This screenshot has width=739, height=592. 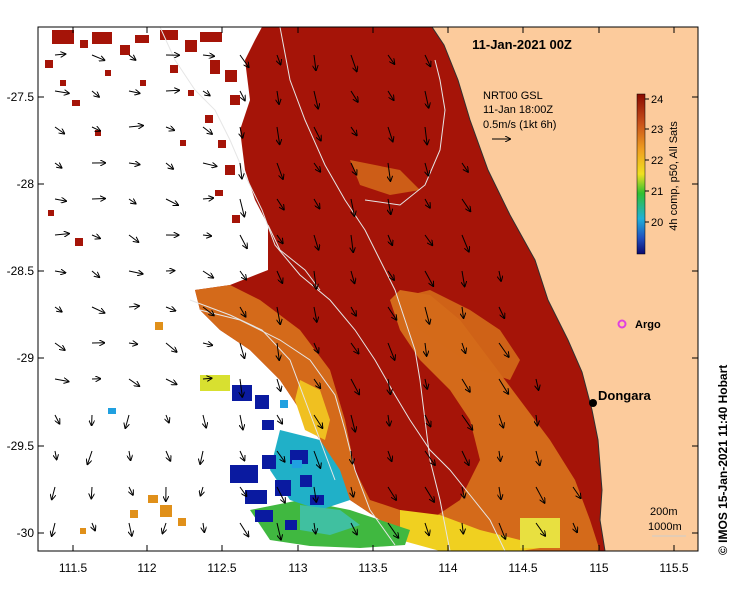 I want to click on y-tick-label: -28.5, so click(x=21, y=271).